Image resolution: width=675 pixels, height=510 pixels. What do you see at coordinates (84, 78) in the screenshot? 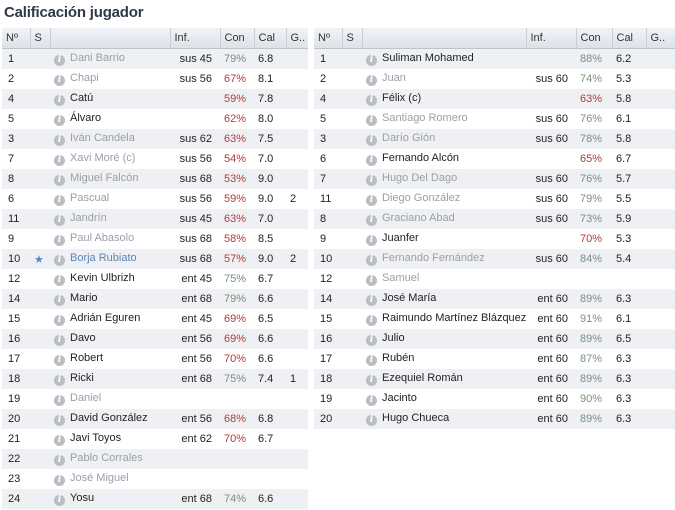
I see `player-name-text: Chapi` at bounding box center [84, 78].